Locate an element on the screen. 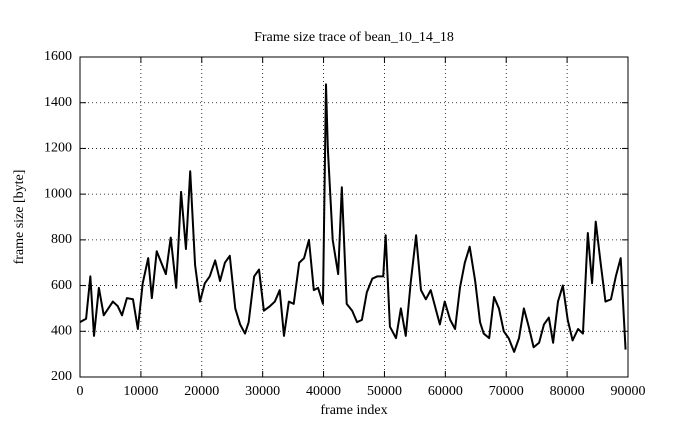 Image resolution: width=695 pixels, height=429 pixels. y-tick-label: 1600 is located at coordinates (58, 56).